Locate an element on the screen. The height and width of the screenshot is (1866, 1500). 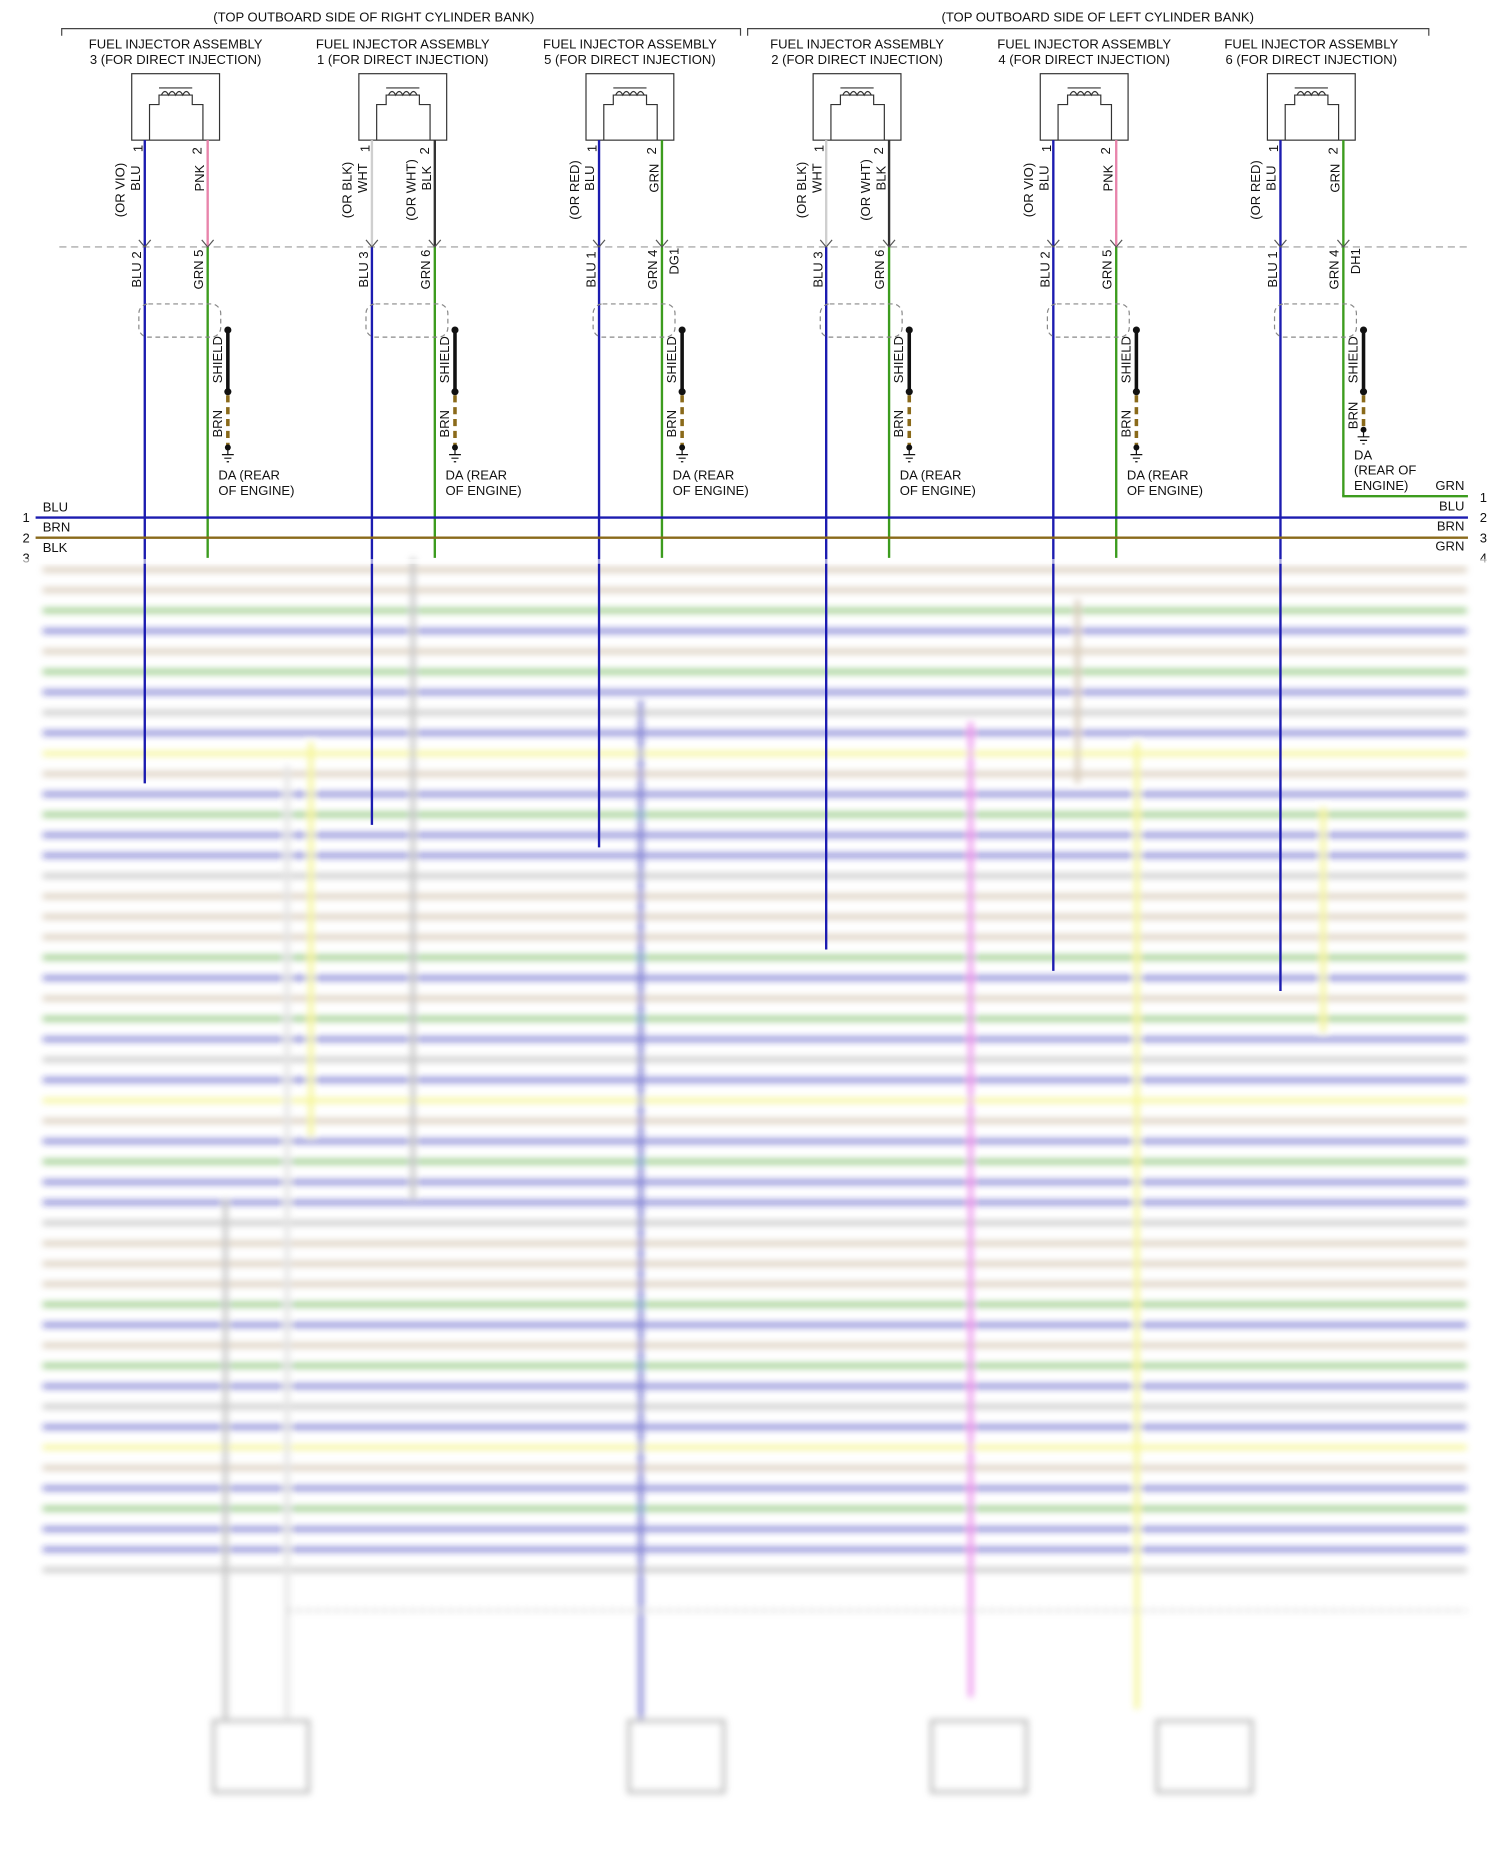
wire-label: GRN 6 is located at coordinates (879, 270).